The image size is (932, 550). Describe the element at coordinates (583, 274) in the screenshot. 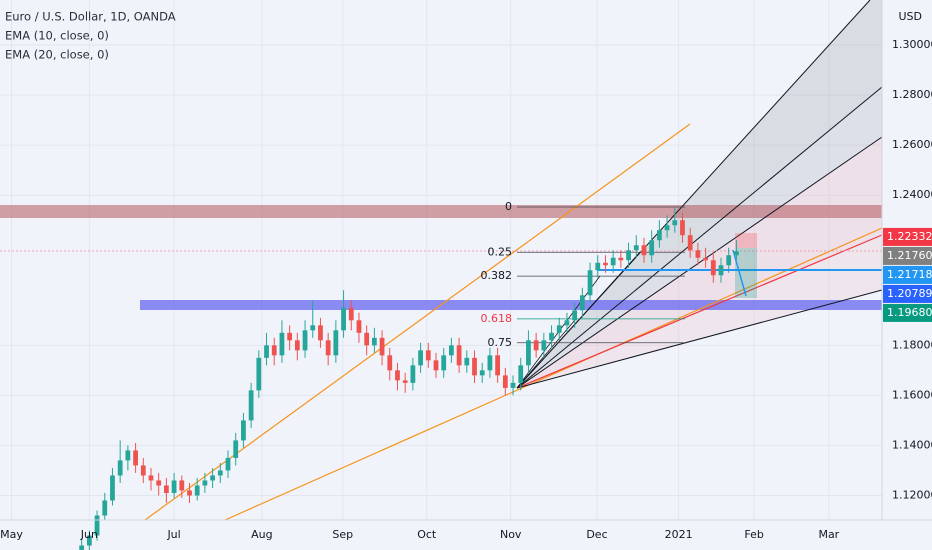

I see `fib-retracement: 0 0.25 0.382 0.618 0.75` at that location.